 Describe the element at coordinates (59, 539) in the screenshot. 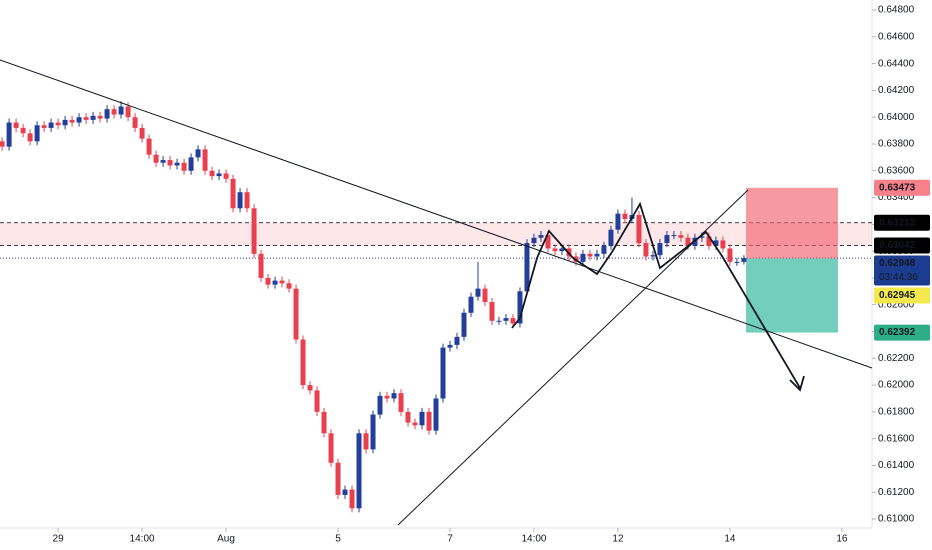

I see `x-tick-label: 29` at that location.